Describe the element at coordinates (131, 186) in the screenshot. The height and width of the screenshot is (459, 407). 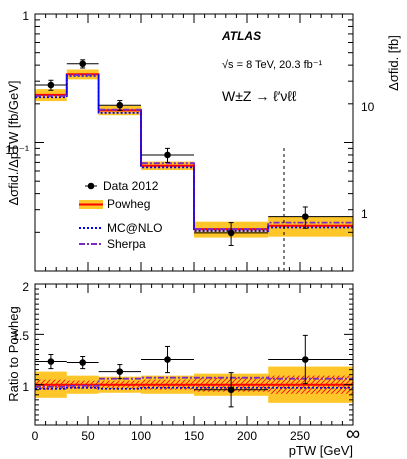
I see `legend-label-data: Data 2012` at that location.